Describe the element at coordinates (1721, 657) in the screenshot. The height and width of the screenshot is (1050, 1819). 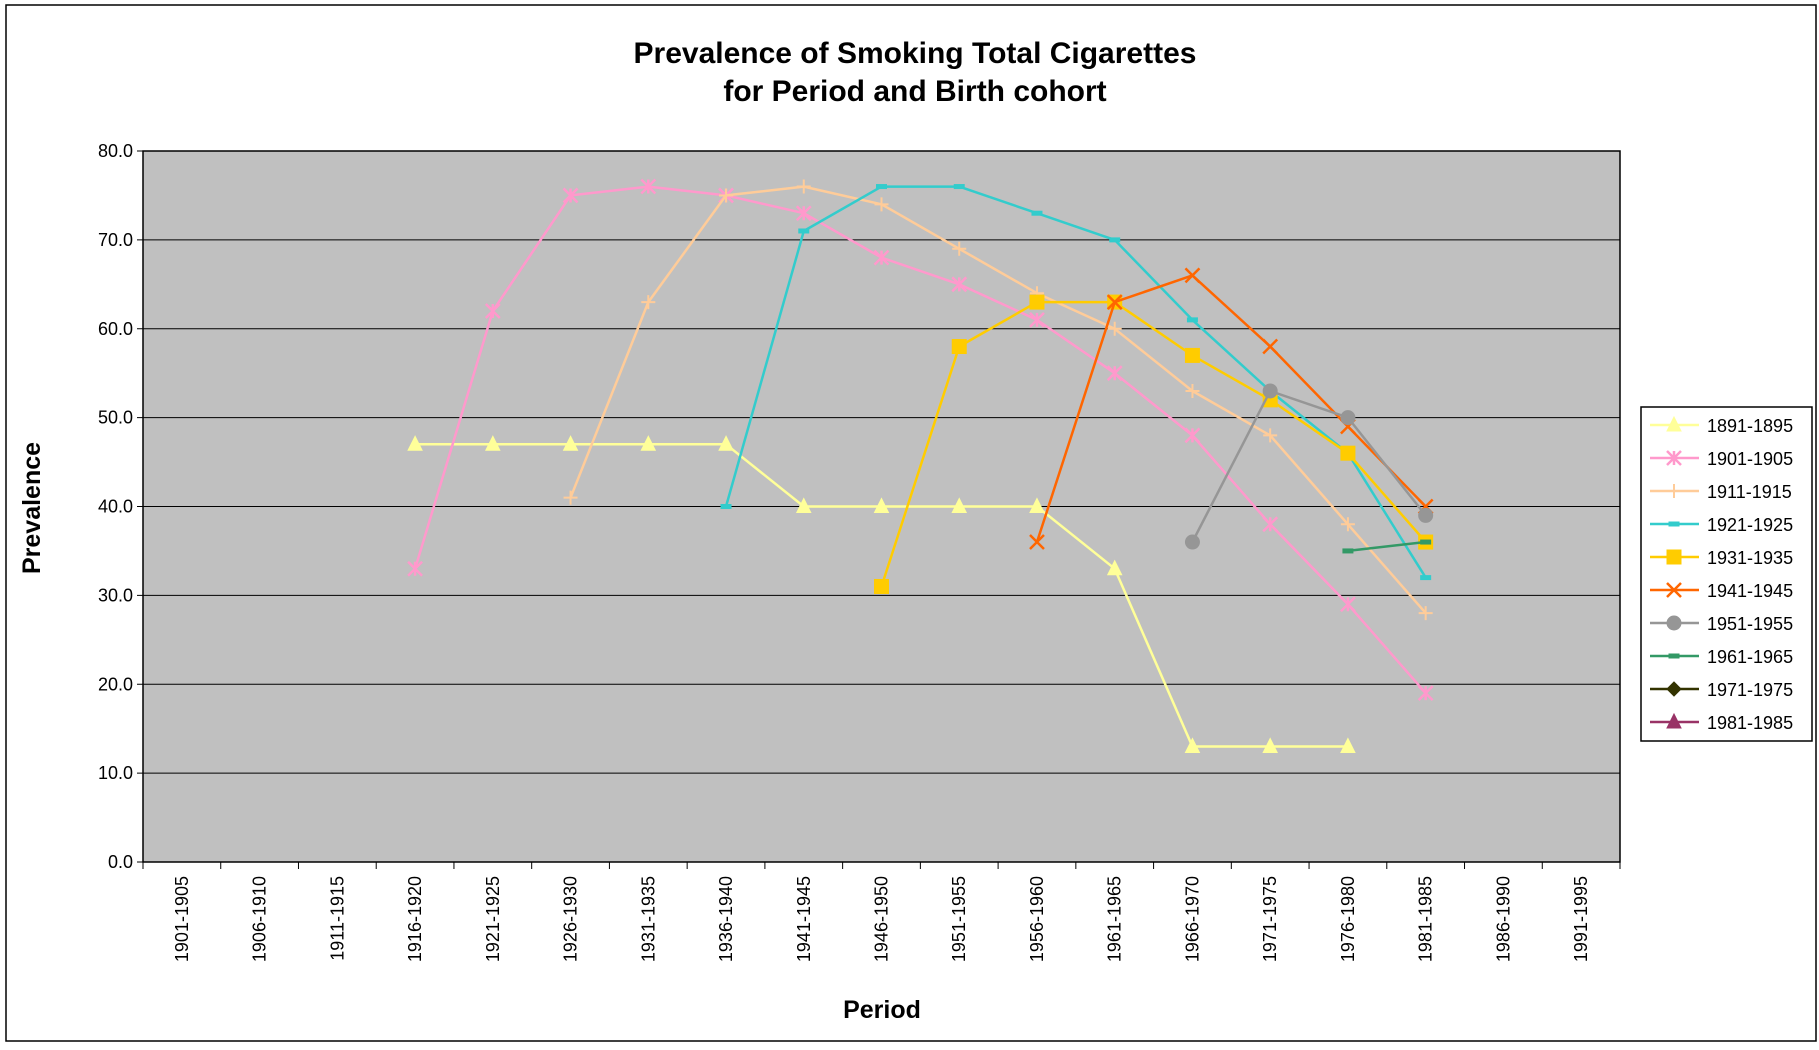
I see `legend-entry: 1961-1965` at that location.